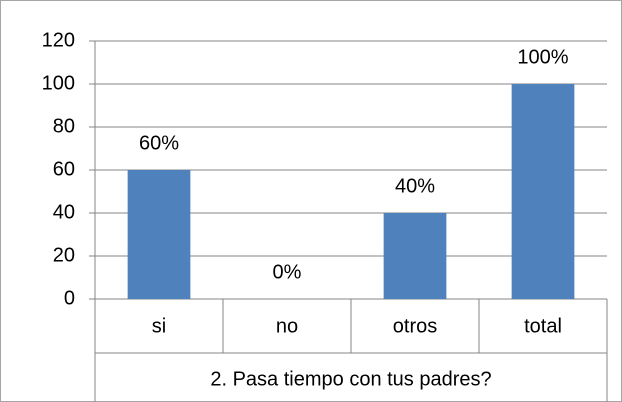 This screenshot has width=622, height=402. Describe the element at coordinates (415, 326) in the screenshot. I see `x-tick-label: otros` at that location.